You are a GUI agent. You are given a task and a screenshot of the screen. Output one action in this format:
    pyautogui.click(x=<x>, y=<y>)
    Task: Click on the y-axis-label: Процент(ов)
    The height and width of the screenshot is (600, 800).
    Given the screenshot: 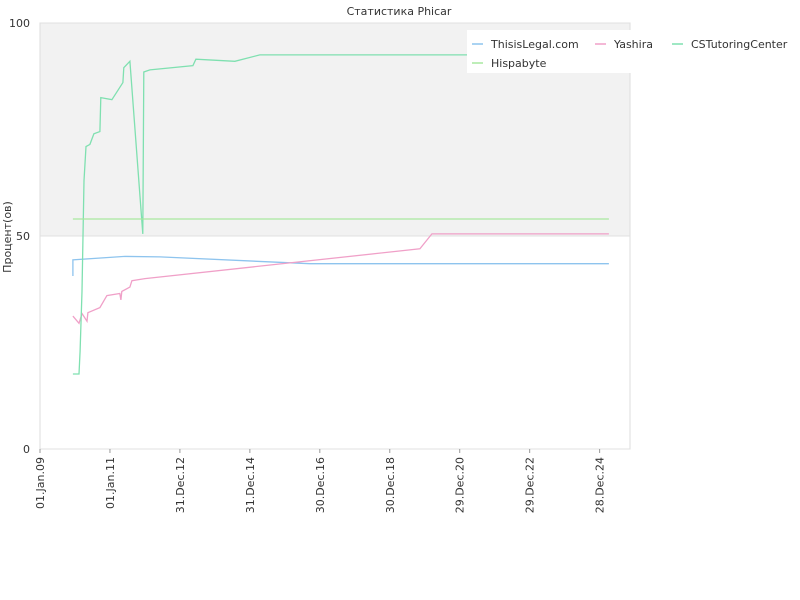 What is the action you would take?
    pyautogui.click(x=7, y=237)
    